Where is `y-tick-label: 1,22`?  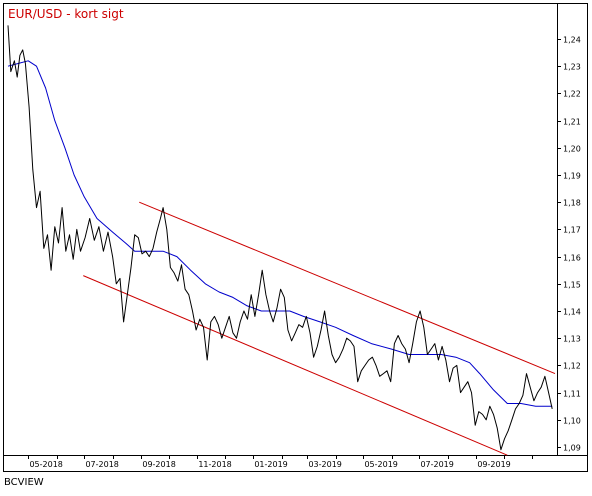
y-tick-label: 1,22 is located at coordinates (572, 94).